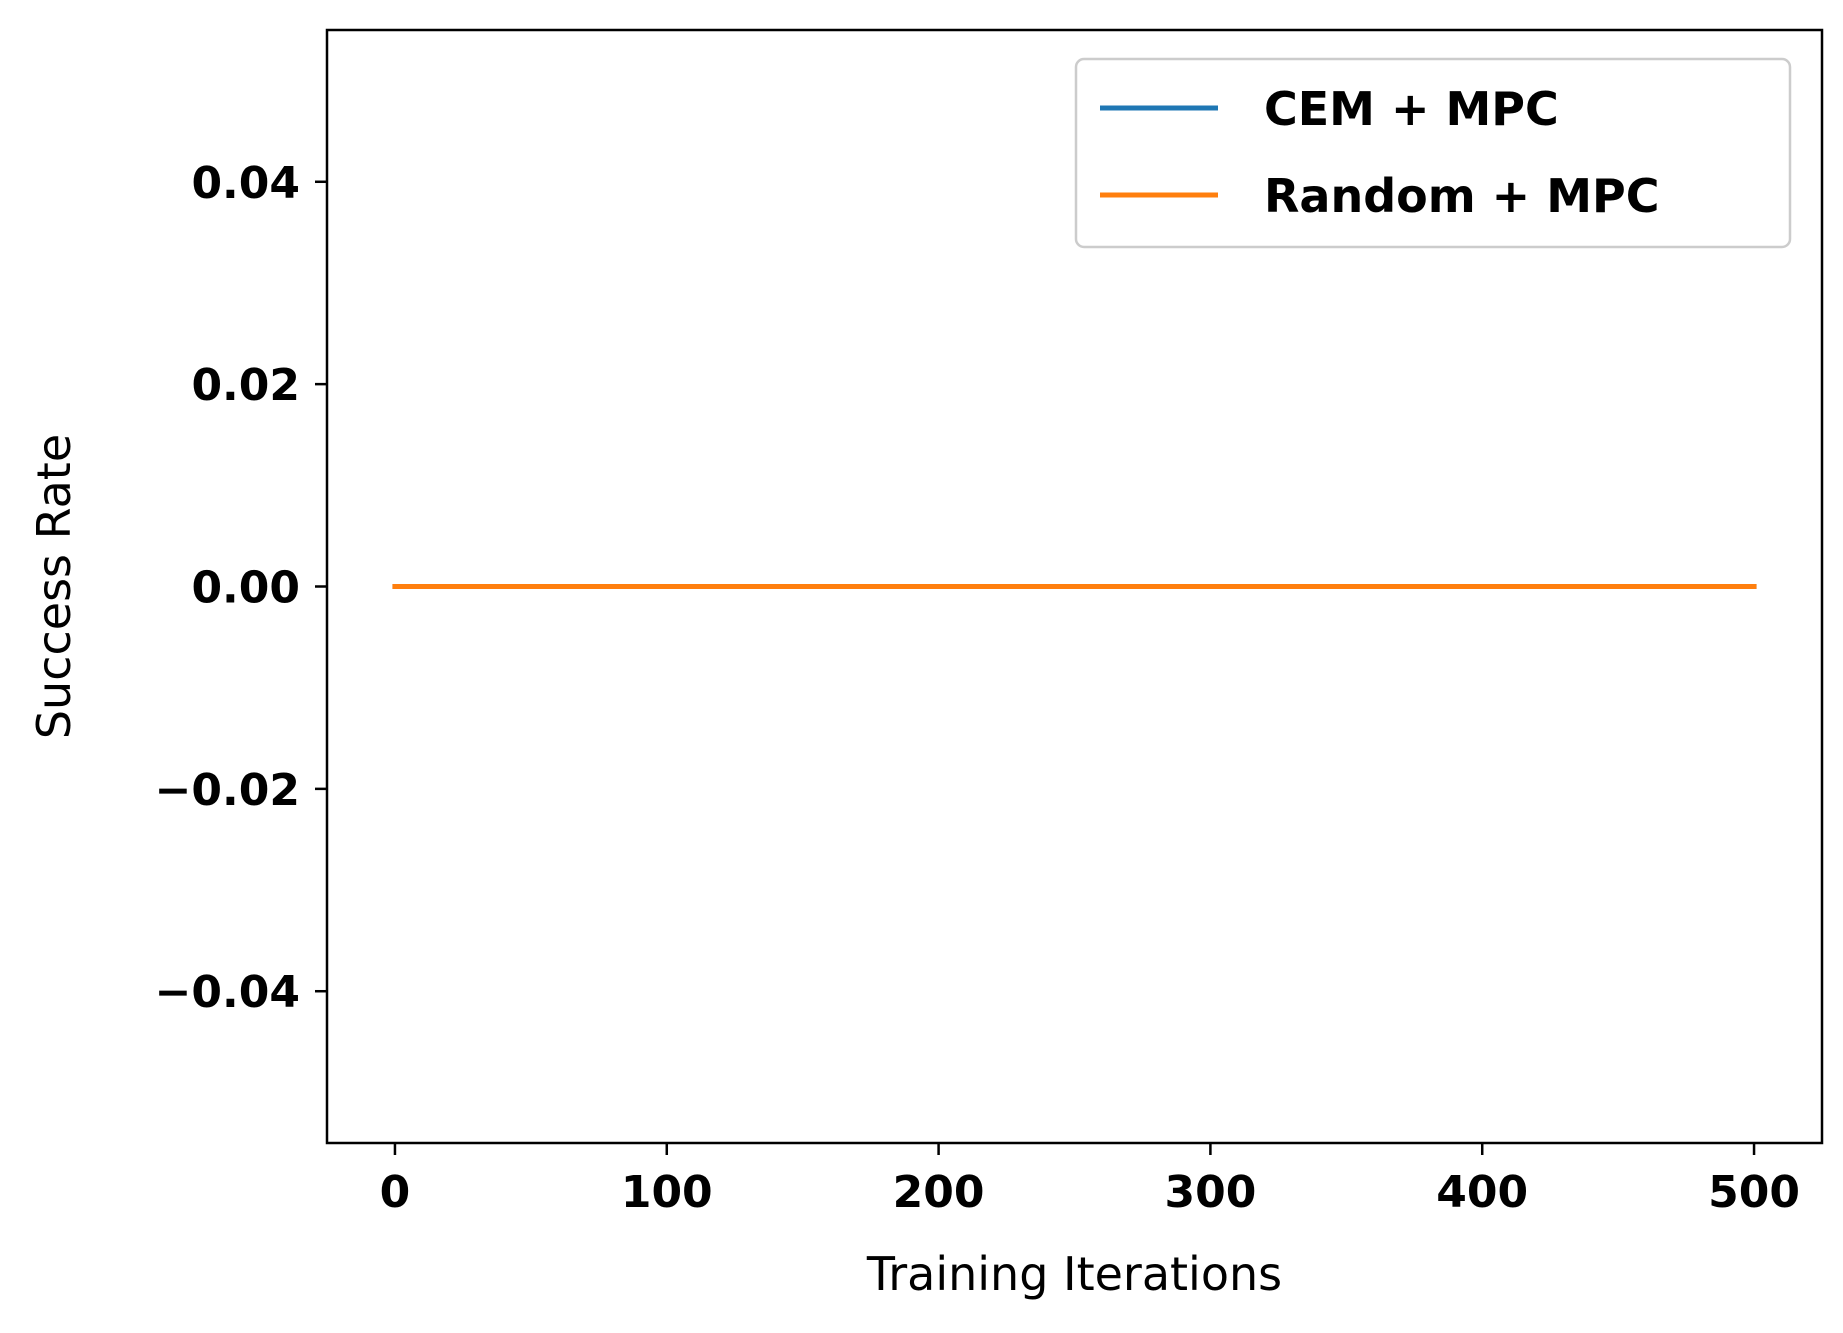 This screenshot has width=1843, height=1333. Describe the element at coordinates (1090, 1180) in the screenshot. I see `x-axis: 0 100 200 300 400 500` at that location.